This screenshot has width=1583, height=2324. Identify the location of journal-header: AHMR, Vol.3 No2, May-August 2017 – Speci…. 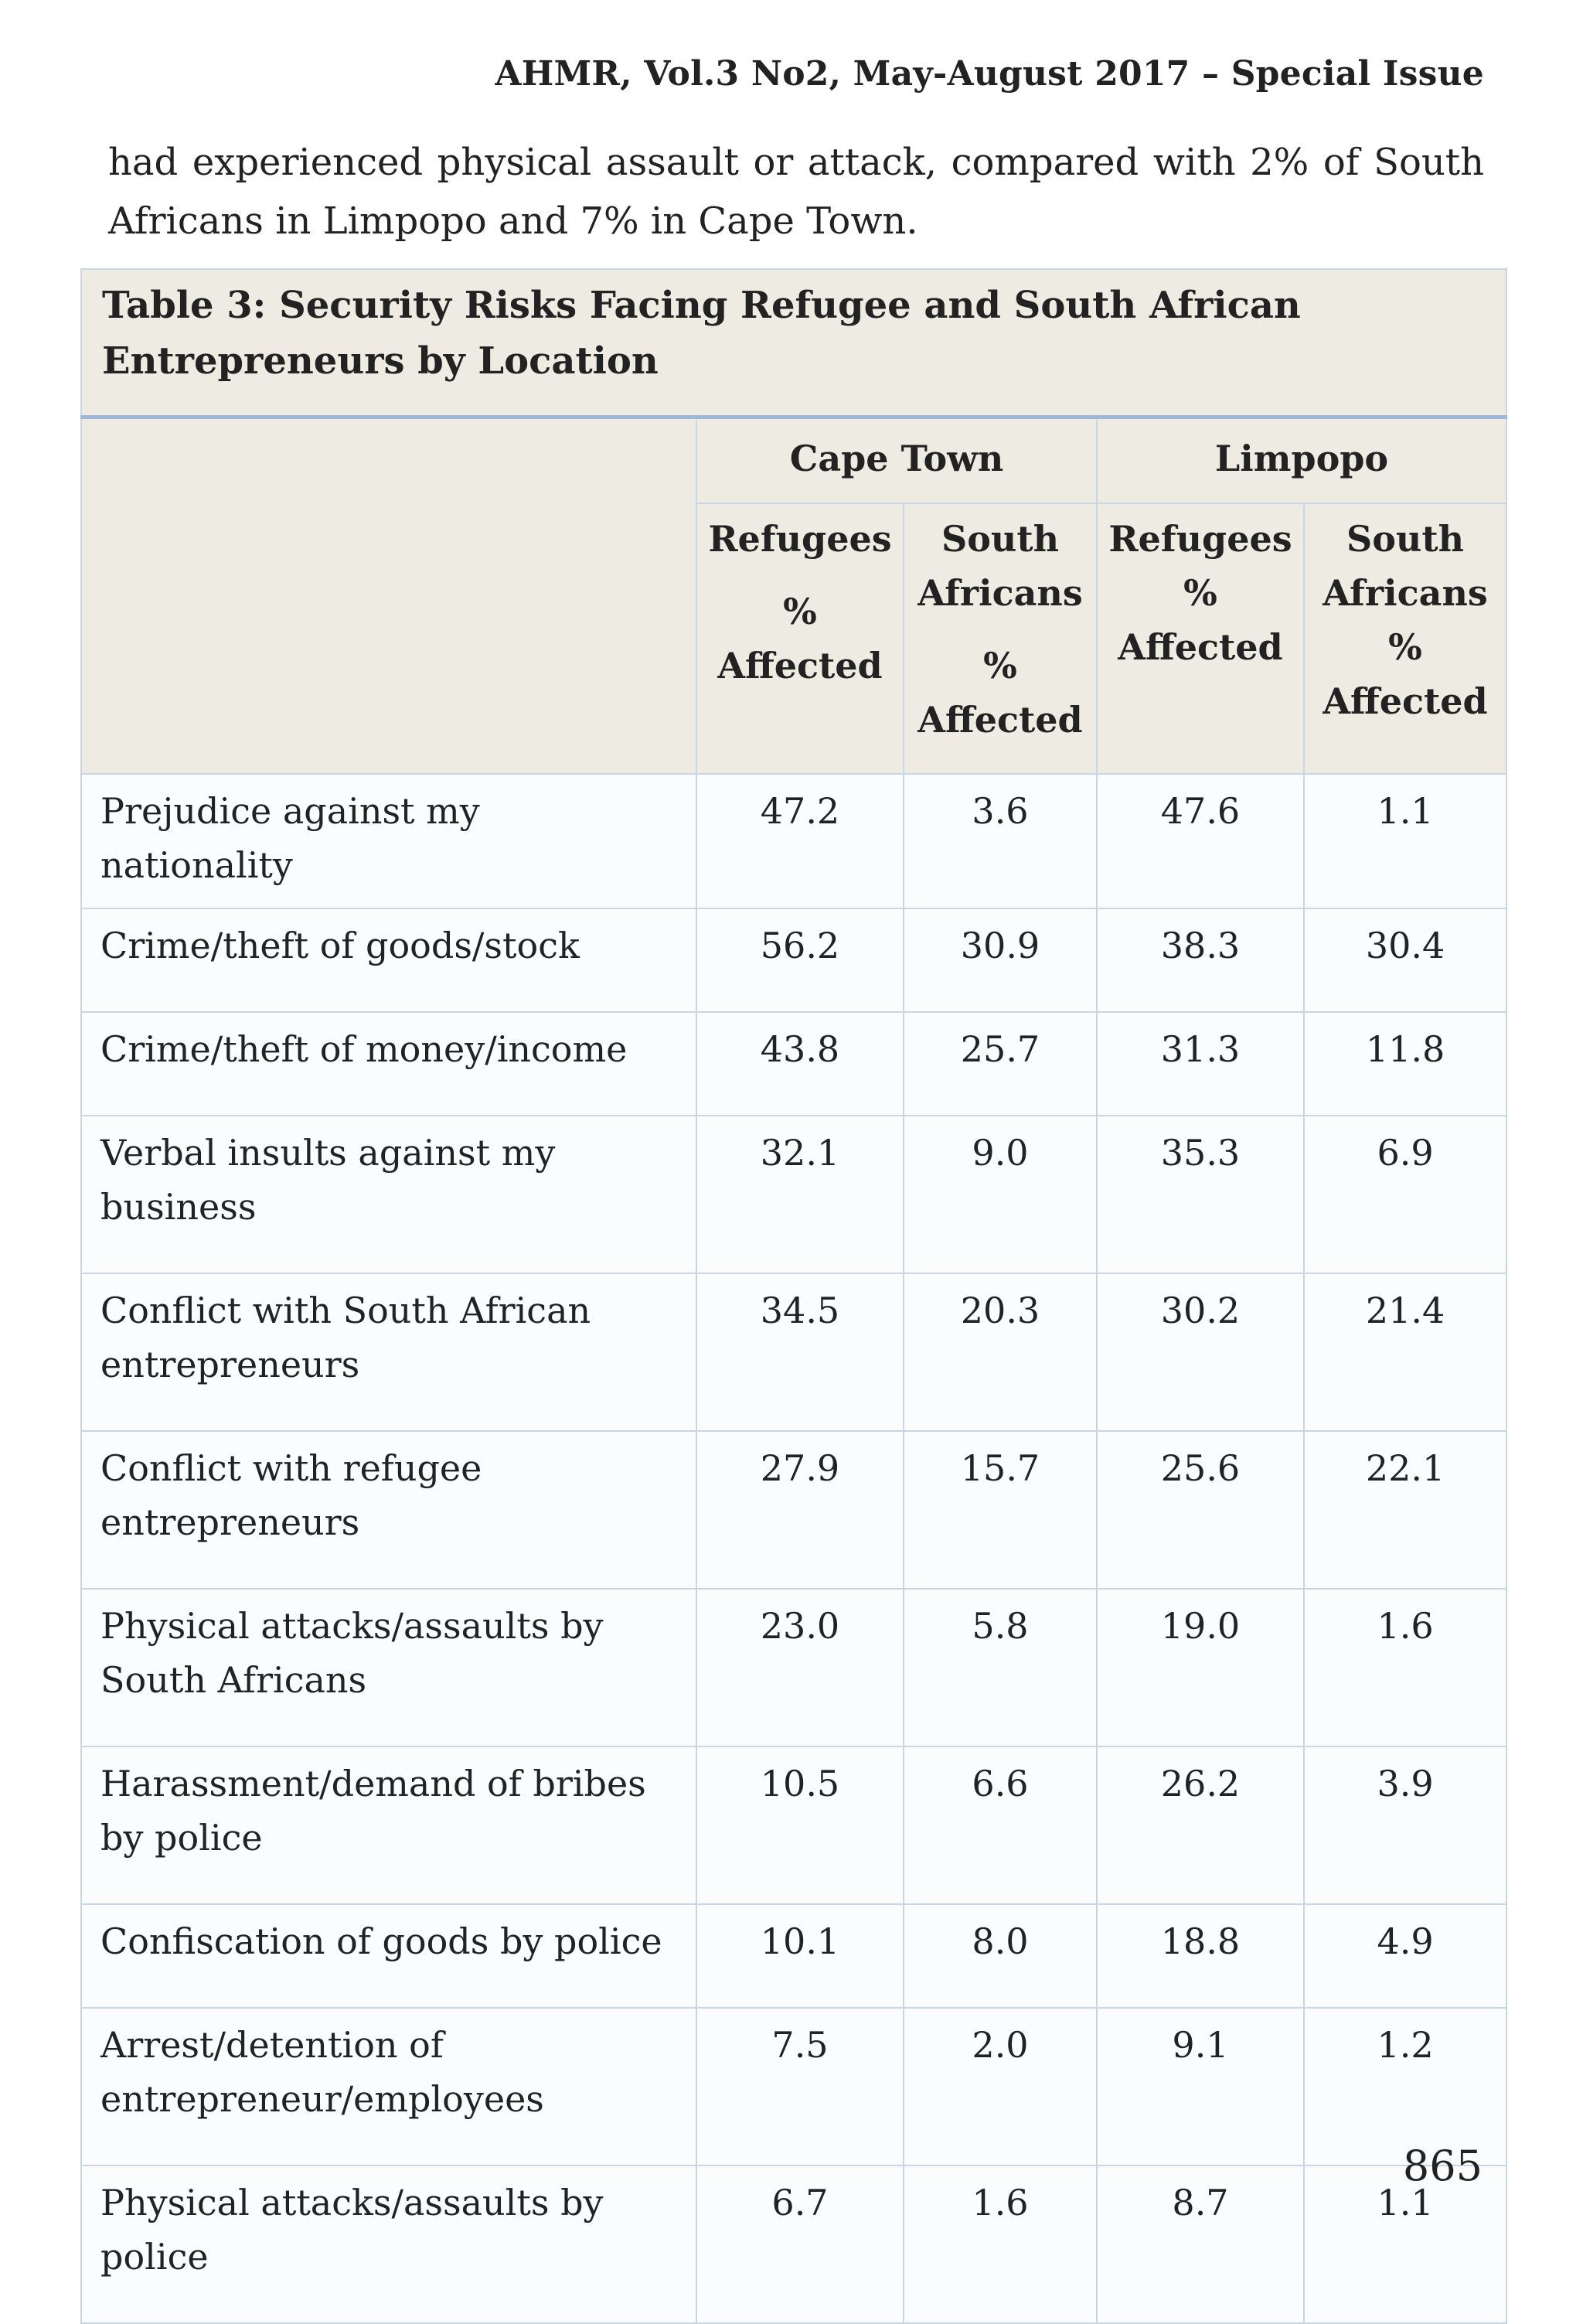
(989, 74).